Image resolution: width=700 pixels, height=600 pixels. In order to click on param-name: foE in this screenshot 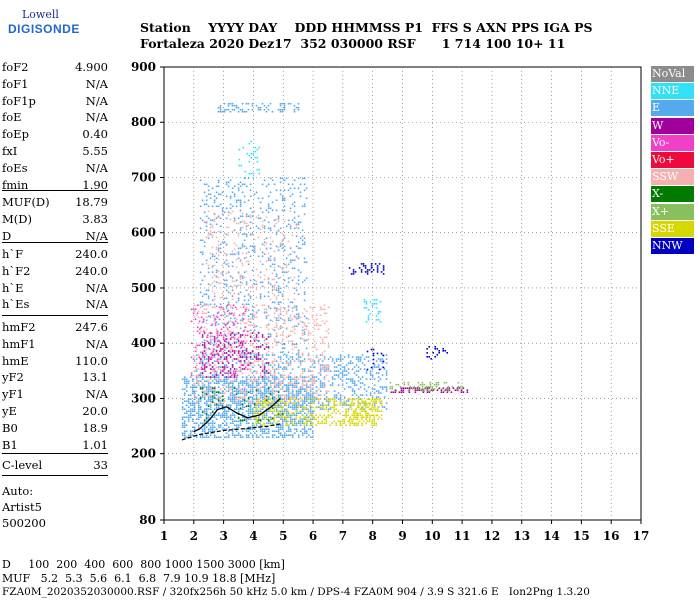, I will do `click(12, 117)`.